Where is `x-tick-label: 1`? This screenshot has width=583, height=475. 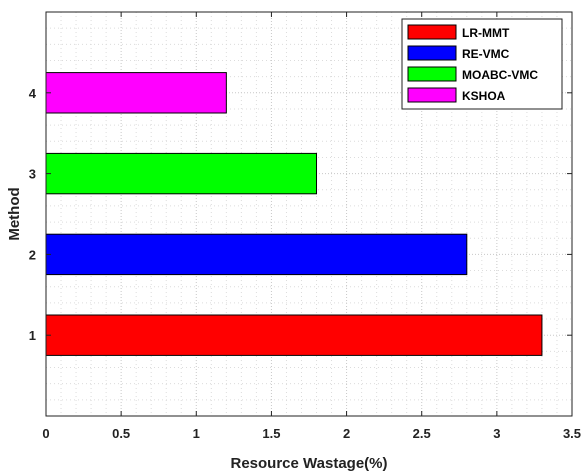
x-tick-label: 1 is located at coordinates (196, 433).